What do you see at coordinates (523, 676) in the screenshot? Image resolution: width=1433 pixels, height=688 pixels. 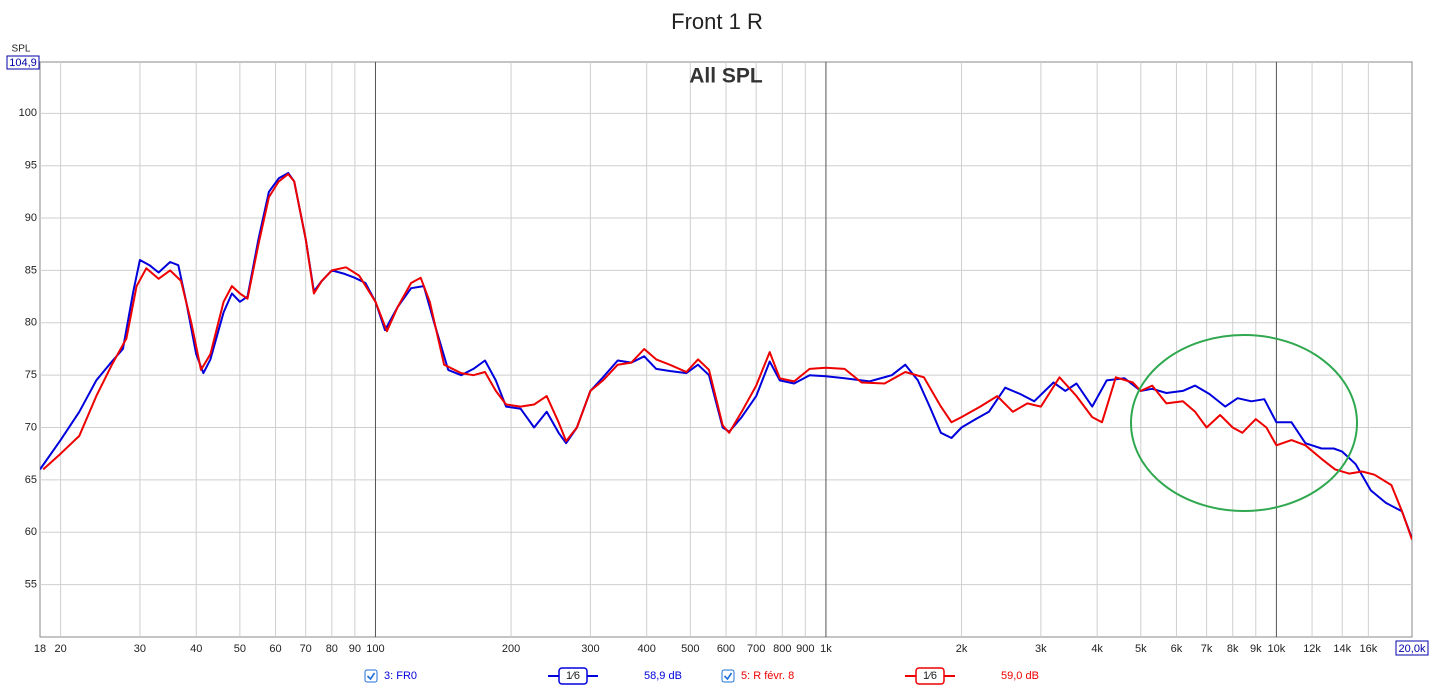 I see `legend-item: 3: FR0 1⁄6 58,9 dB` at bounding box center [523, 676].